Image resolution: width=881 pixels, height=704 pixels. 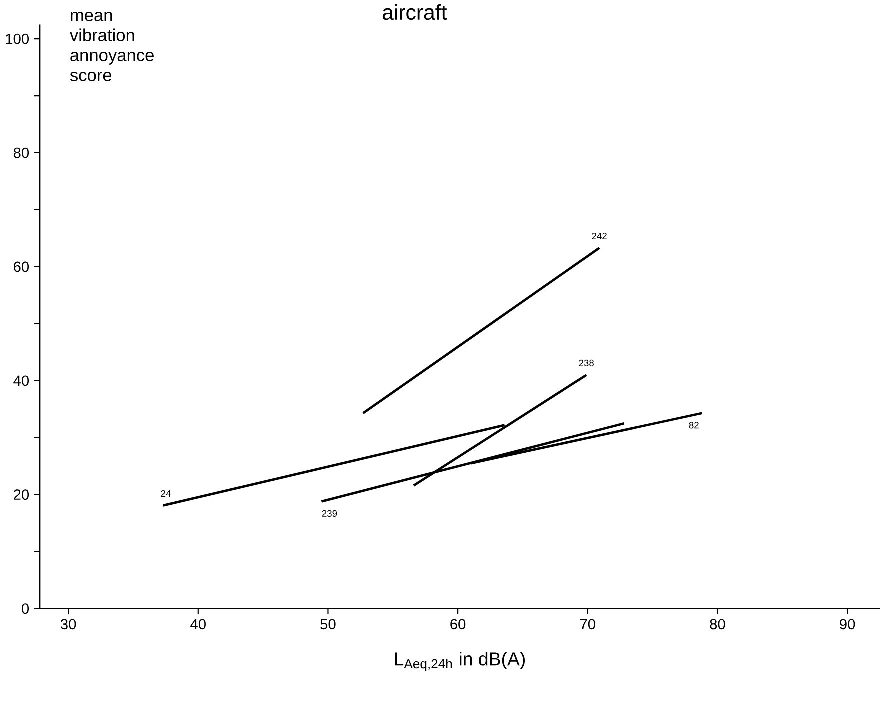 I want to click on x-tick-label: 30, so click(x=68, y=624).